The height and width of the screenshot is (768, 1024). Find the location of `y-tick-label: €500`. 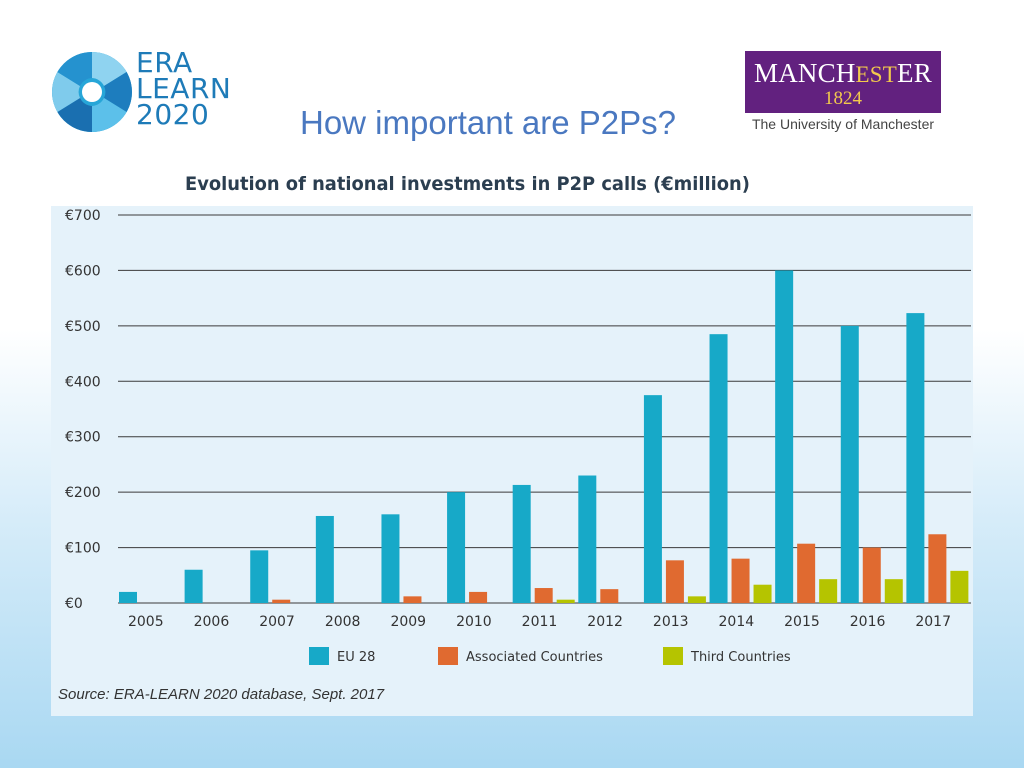

y-tick-label: €500 is located at coordinates (83, 327).